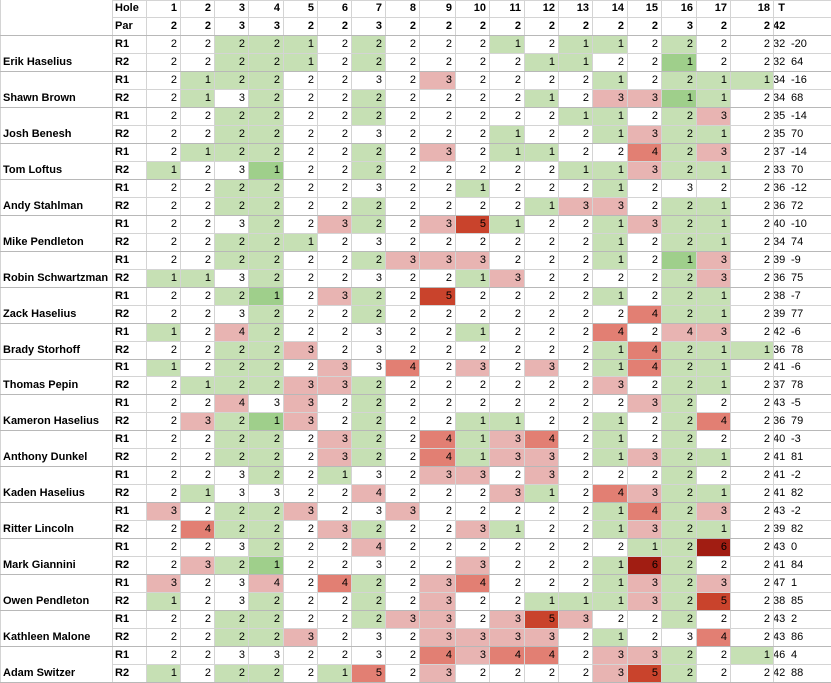  Describe the element at coordinates (37, 134) in the screenshot. I see `player-name: Josh Benesh` at that location.